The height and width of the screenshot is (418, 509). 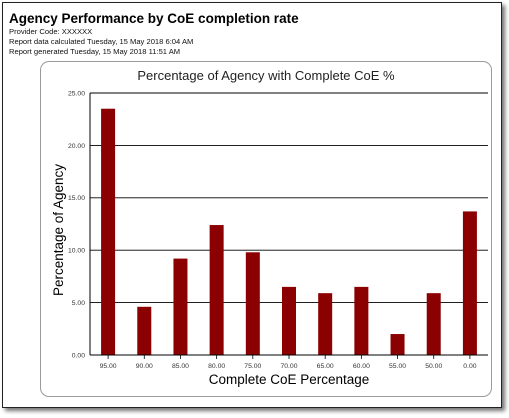 What do you see at coordinates (76, 198) in the screenshot?
I see `y-tick-label: 15.00` at bounding box center [76, 198].